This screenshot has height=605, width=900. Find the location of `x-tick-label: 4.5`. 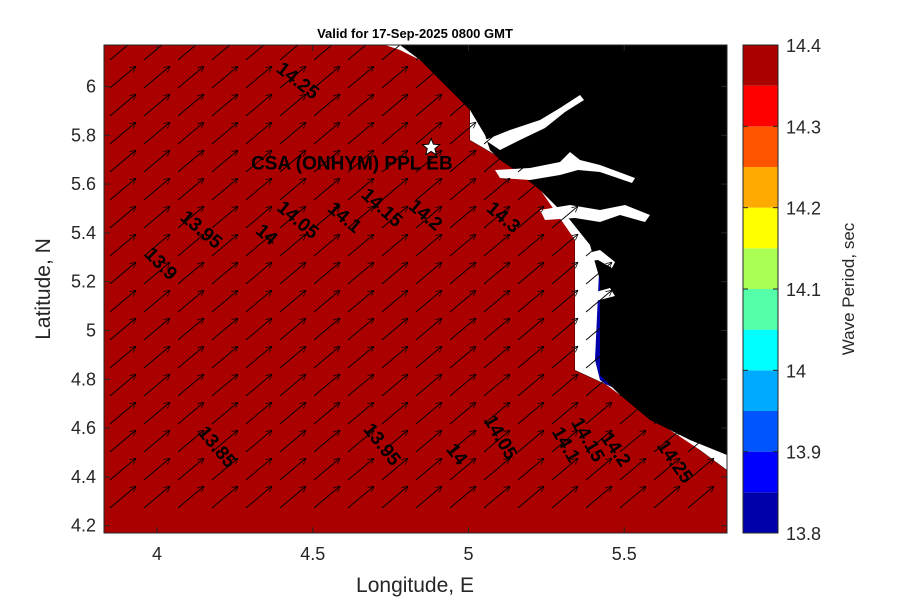

x-tick-label: 4.5 is located at coordinates (312, 554).